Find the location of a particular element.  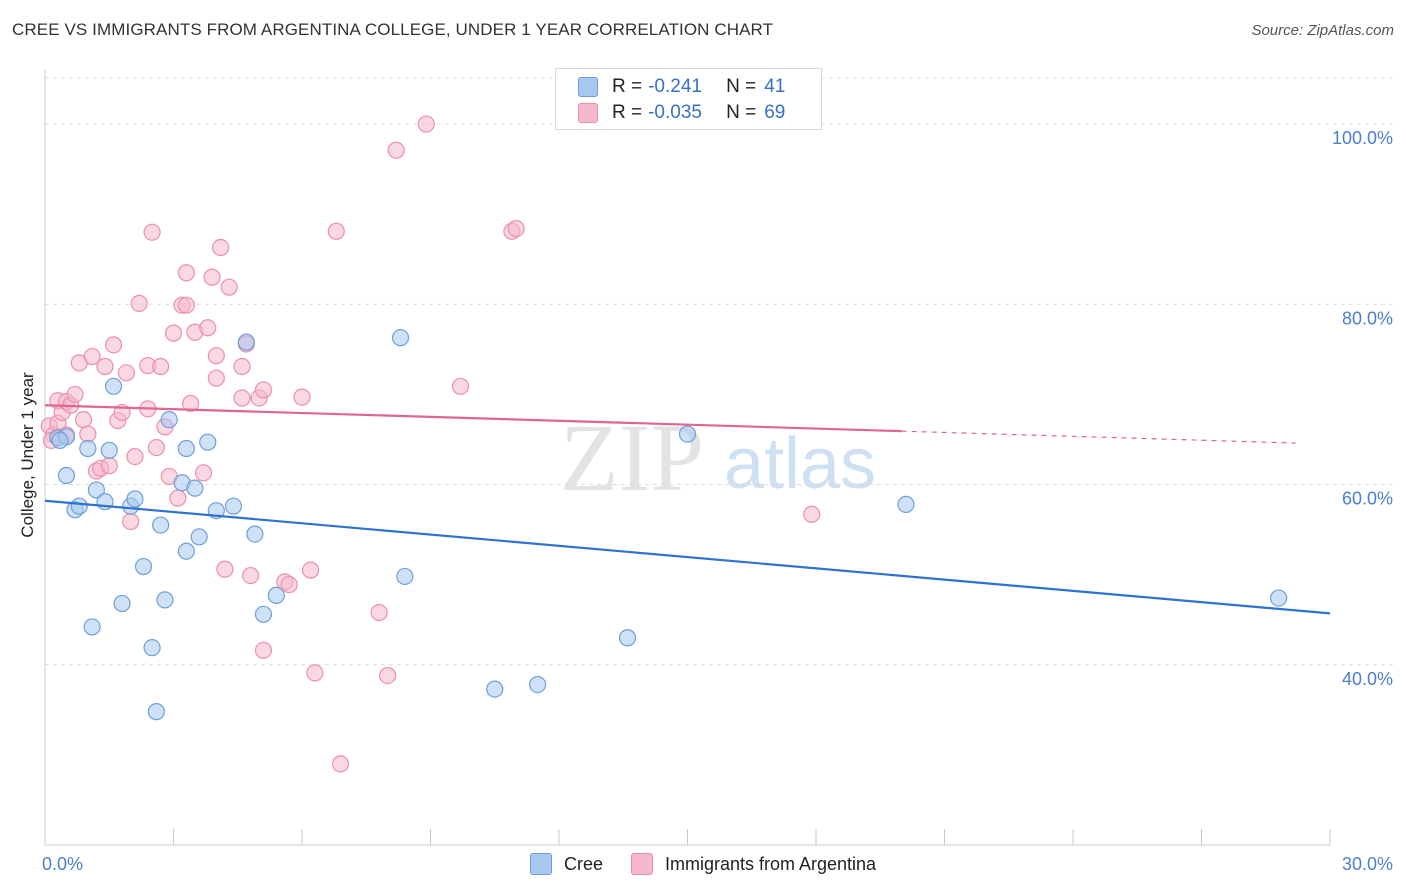

legend-row-argentina: R = -0.035 N = 69 is located at coordinates (681, 113).